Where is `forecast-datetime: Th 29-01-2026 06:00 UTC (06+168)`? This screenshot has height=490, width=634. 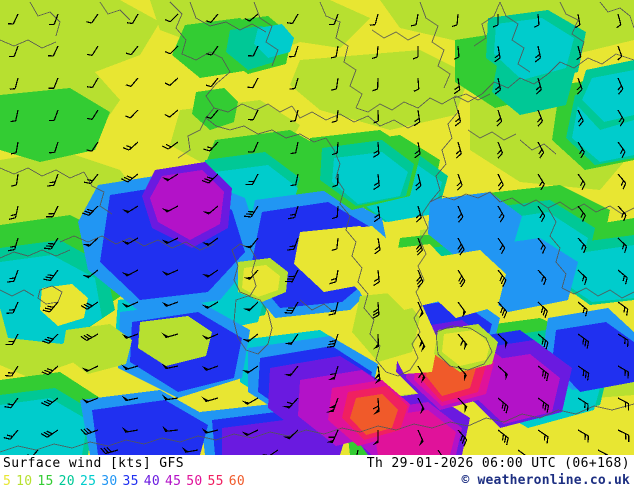
forecast-datetime: Th 29-01-2026 06:00 UTC (06+168) is located at coordinates (498, 463).